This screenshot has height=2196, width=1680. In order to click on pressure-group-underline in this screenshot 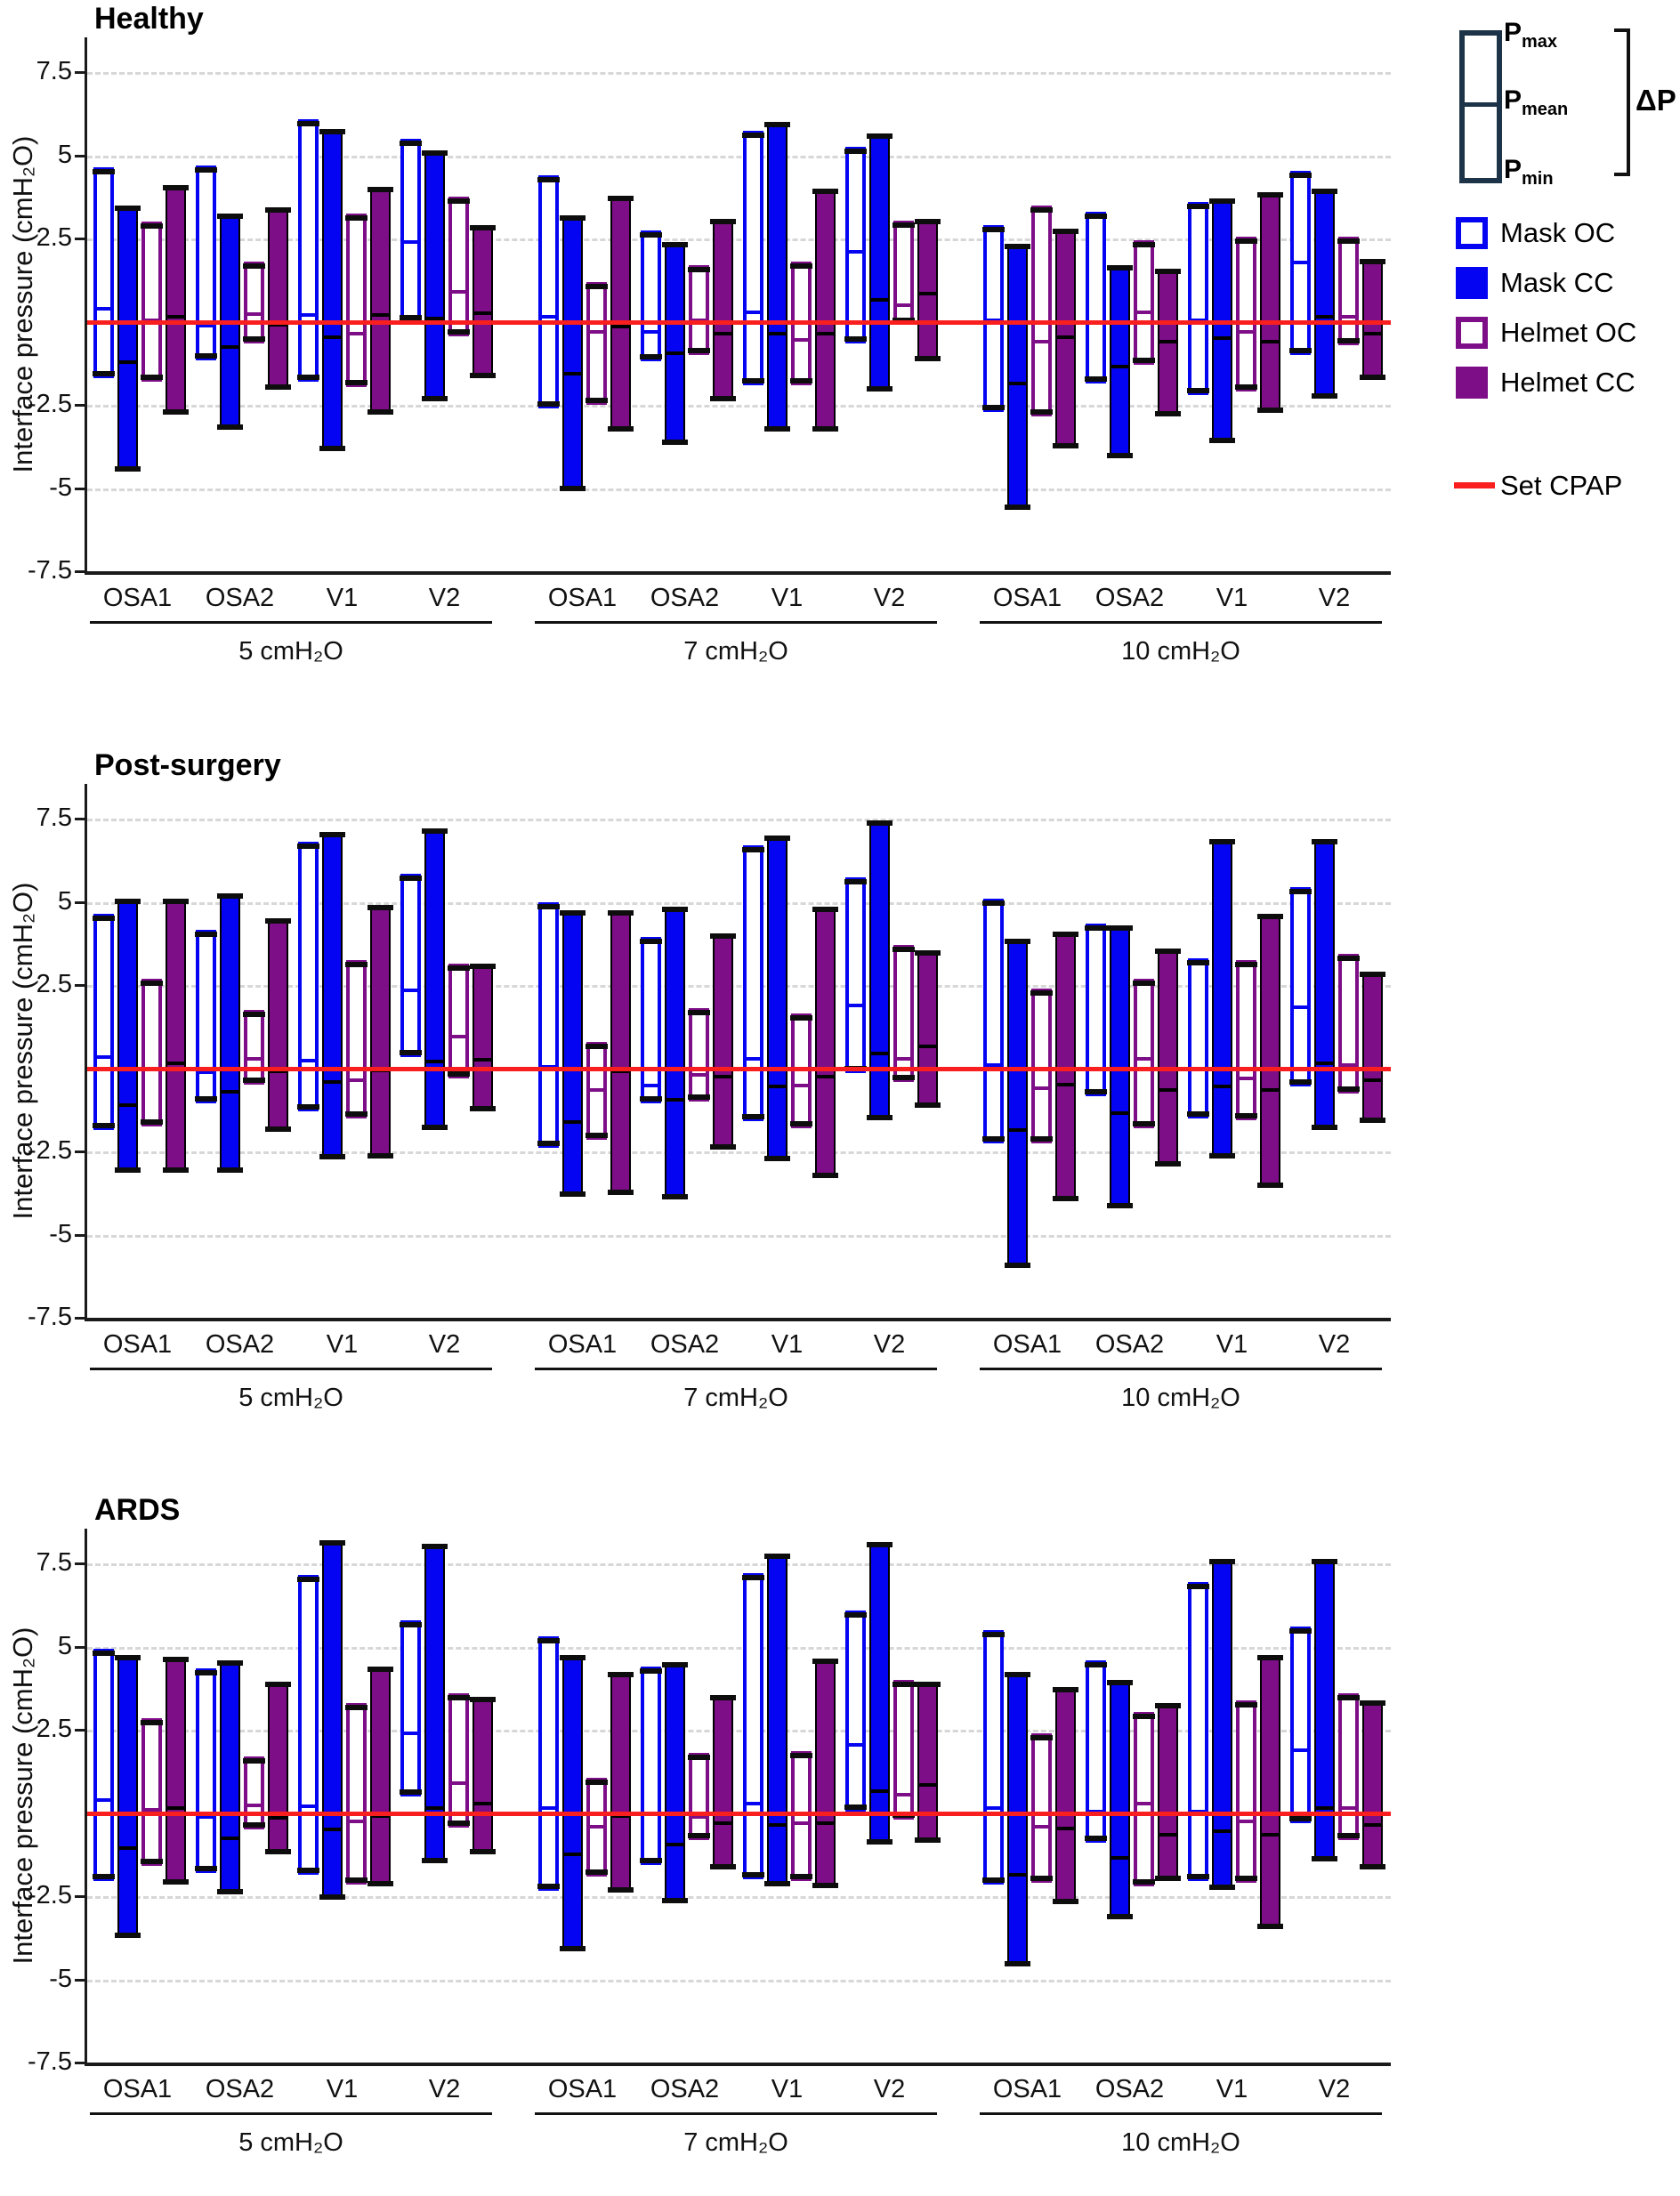, I will do `click(291, 1369)`.